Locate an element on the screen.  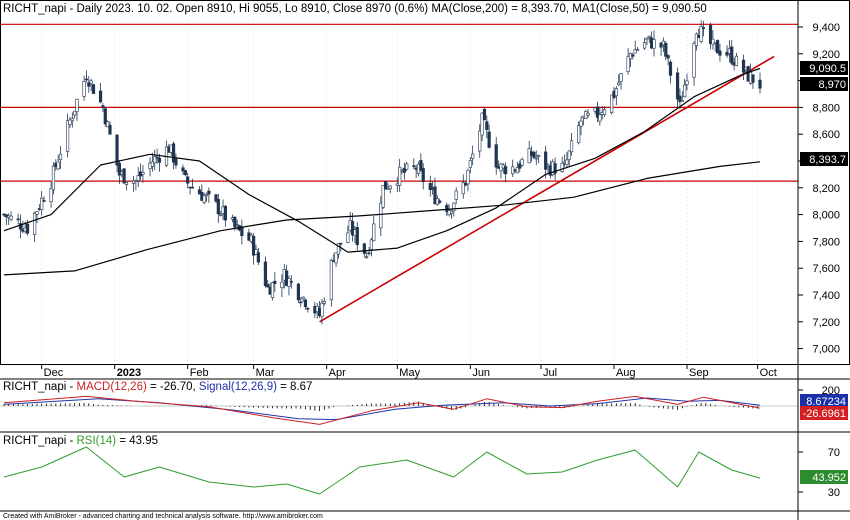
ma200-value-tag: 8,393.7 is located at coordinates (827, 160).